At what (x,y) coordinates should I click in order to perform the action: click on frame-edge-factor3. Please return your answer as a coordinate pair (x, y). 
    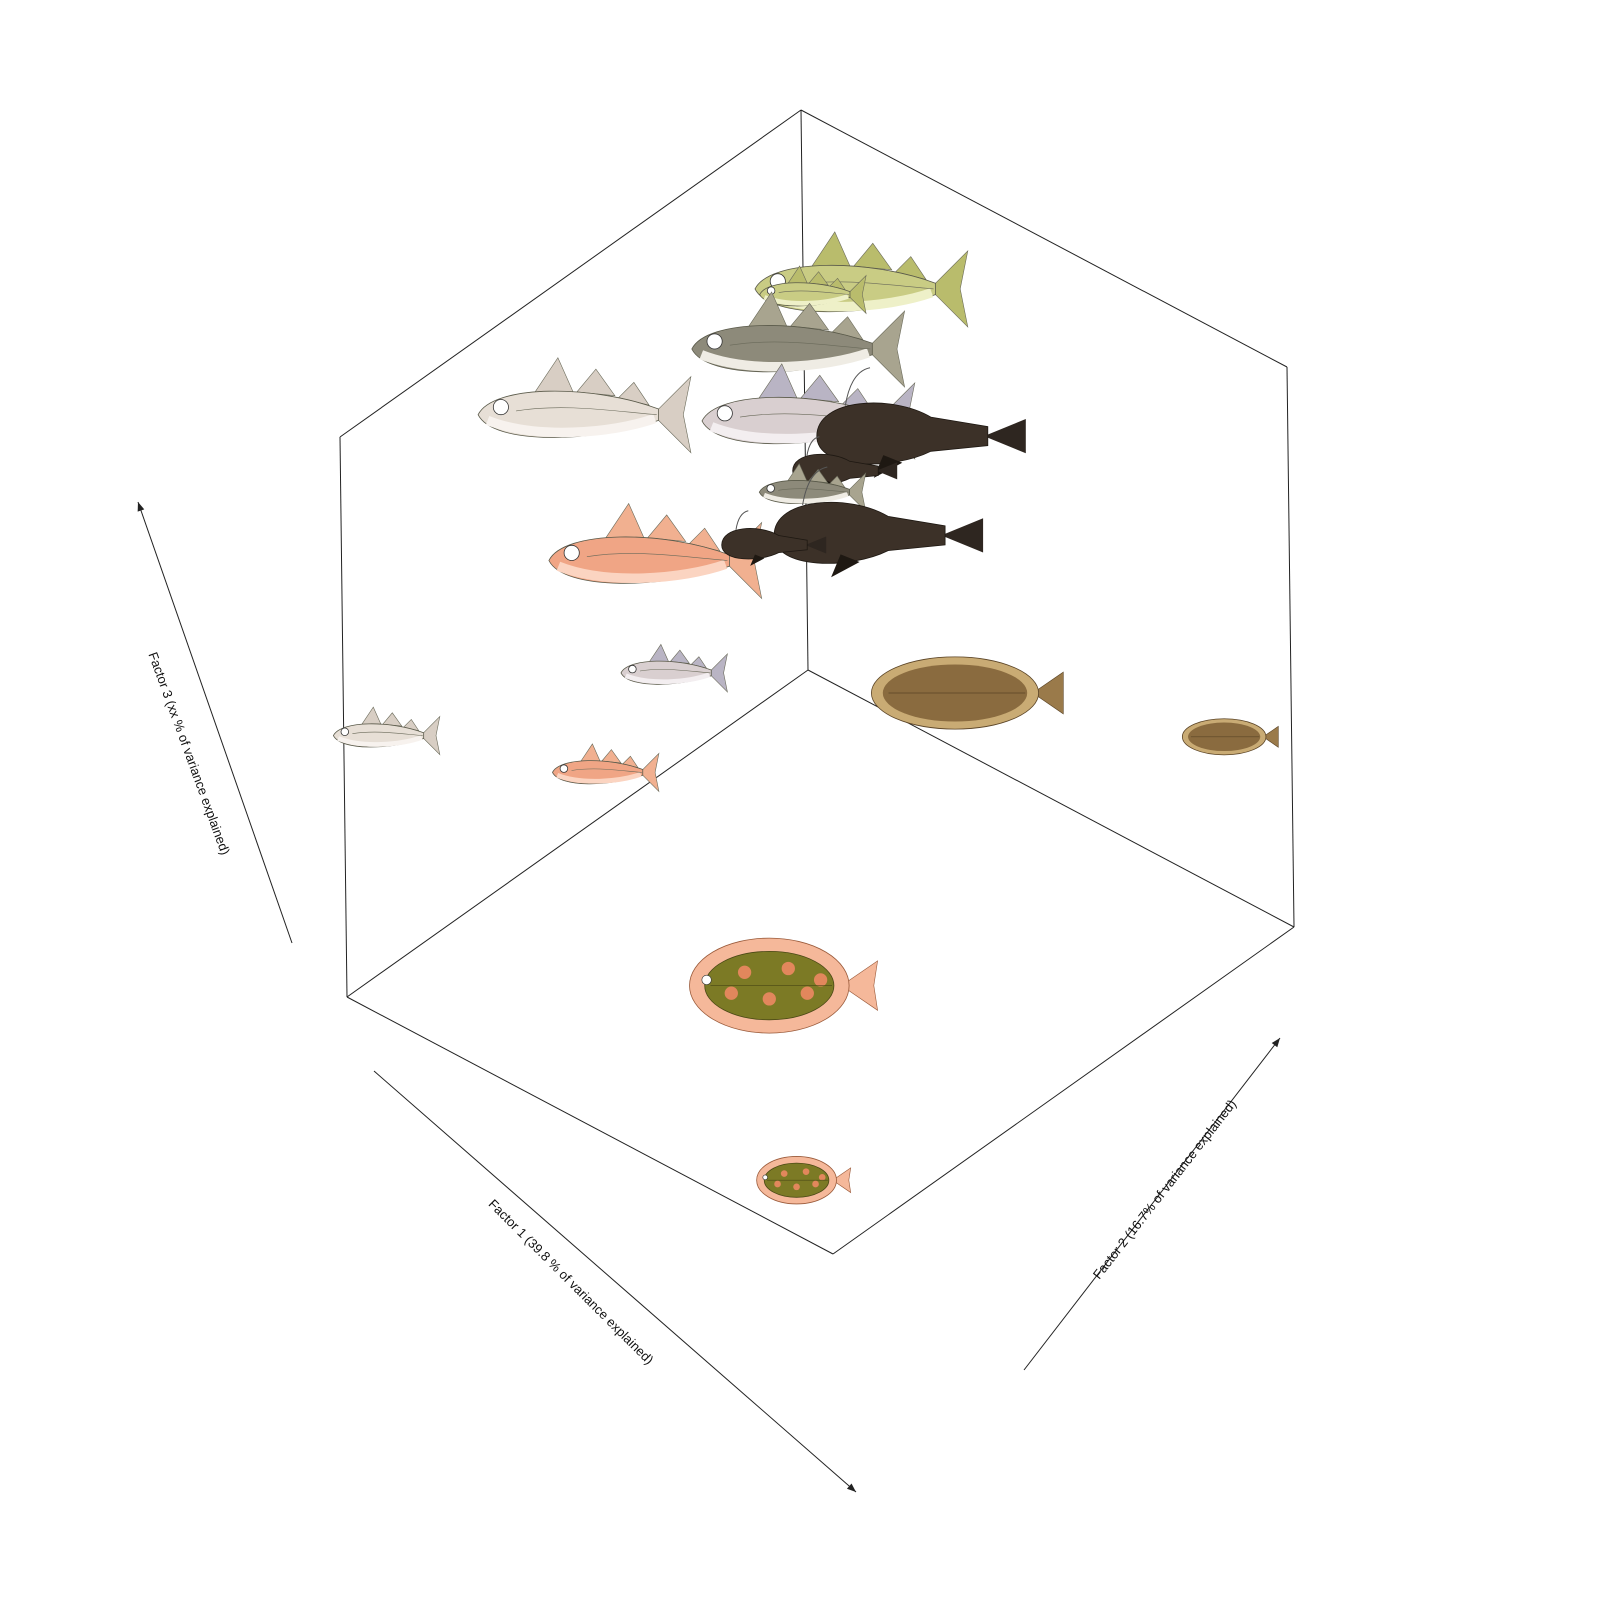
    Looking at the image, I should click on (804, 390).